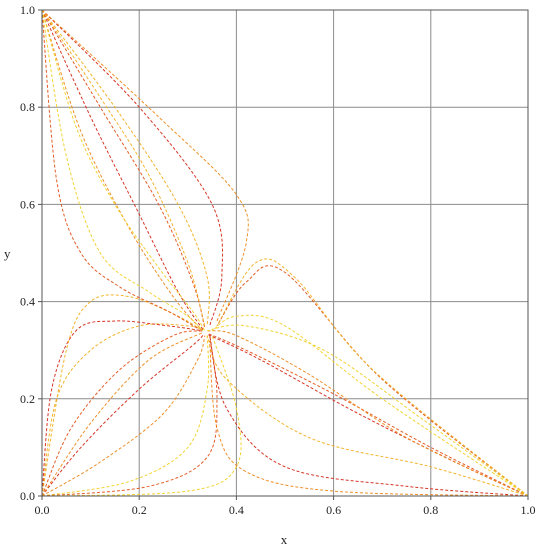 The image size is (540, 547). What do you see at coordinates (284, 539) in the screenshot?
I see `x-axis-label: x` at bounding box center [284, 539].